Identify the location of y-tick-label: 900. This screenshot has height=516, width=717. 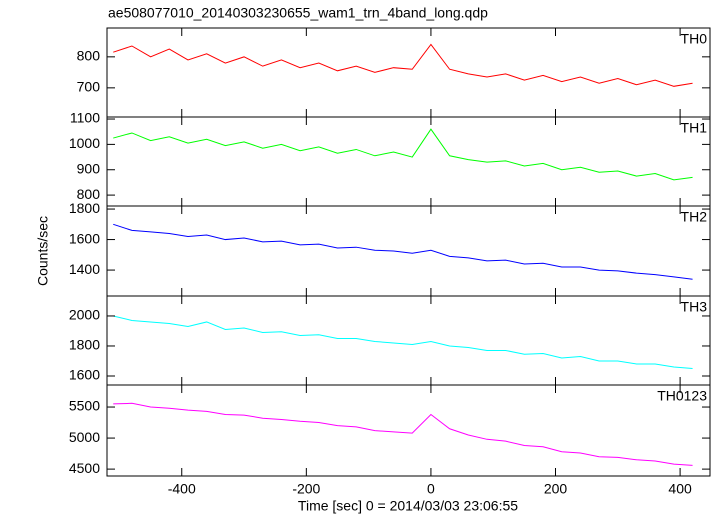
(89, 168).